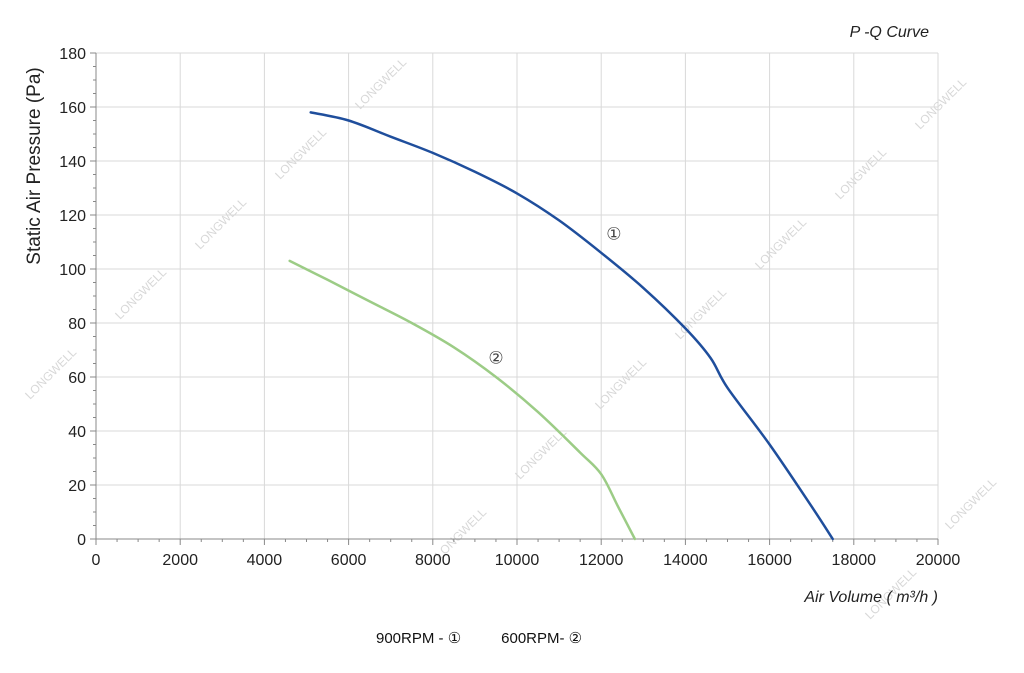 This screenshot has width=1024, height=673. What do you see at coordinates (938, 560) in the screenshot?
I see `x-tick-label: 20000` at bounding box center [938, 560].